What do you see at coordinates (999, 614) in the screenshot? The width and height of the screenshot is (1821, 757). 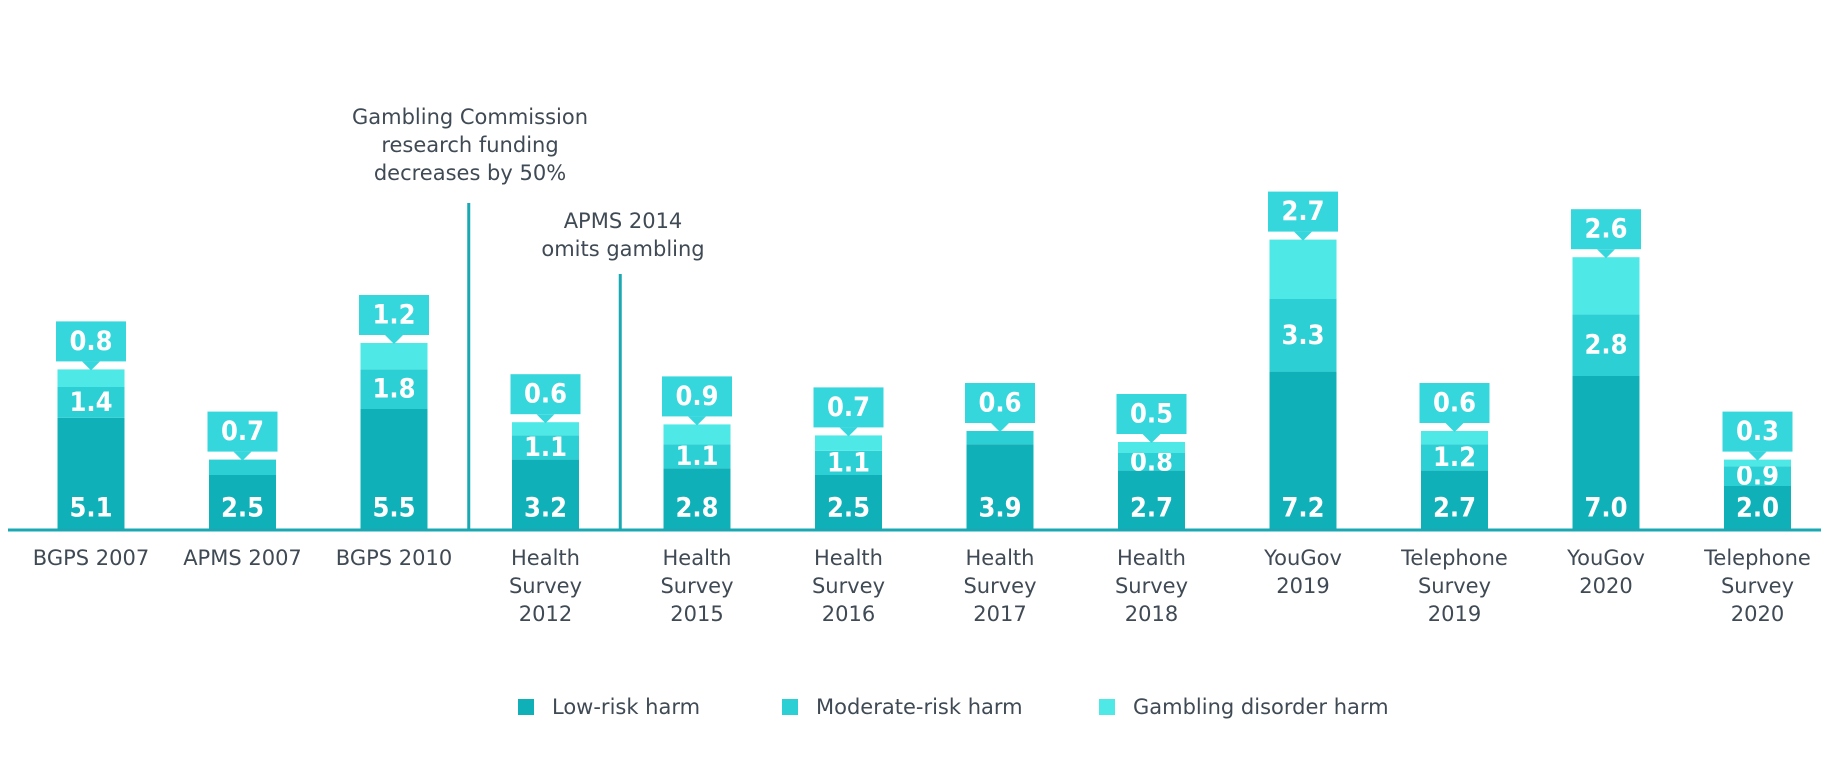 I see `category-label-line: 2017` at bounding box center [999, 614].